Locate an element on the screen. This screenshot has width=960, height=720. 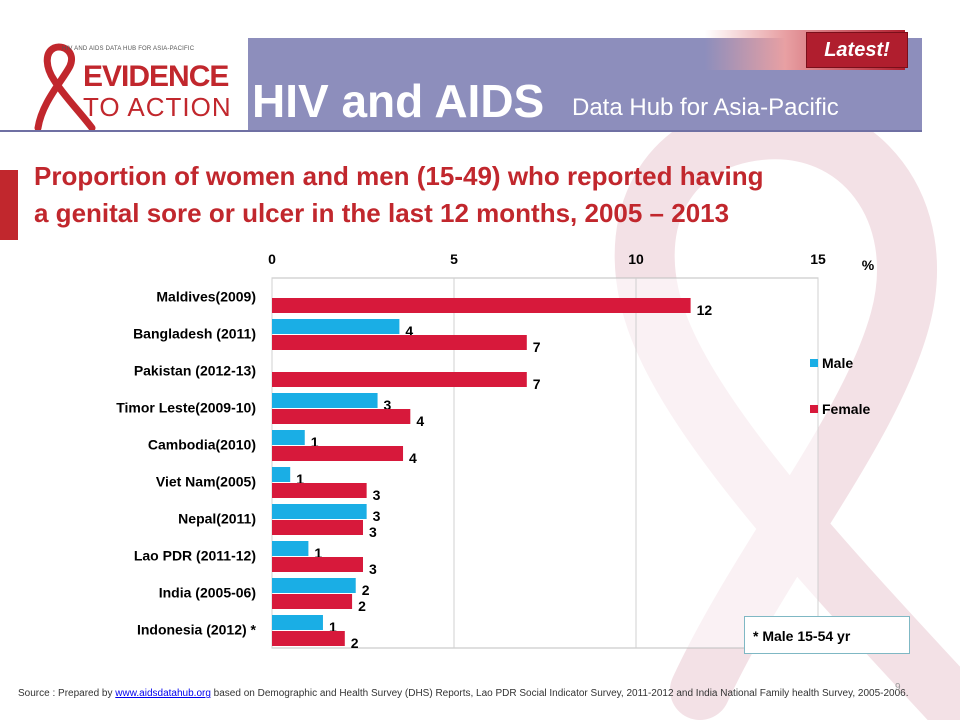
source-prefix: Source : Prepared by is located at coordinates (67, 693).